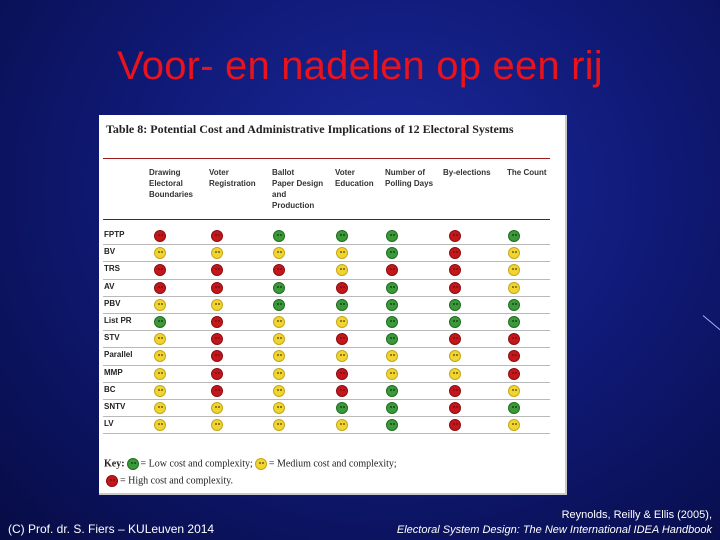  Describe the element at coordinates (171, 183) in the screenshot. I see `column-header: Drawing Electoral Boundaries` at that location.